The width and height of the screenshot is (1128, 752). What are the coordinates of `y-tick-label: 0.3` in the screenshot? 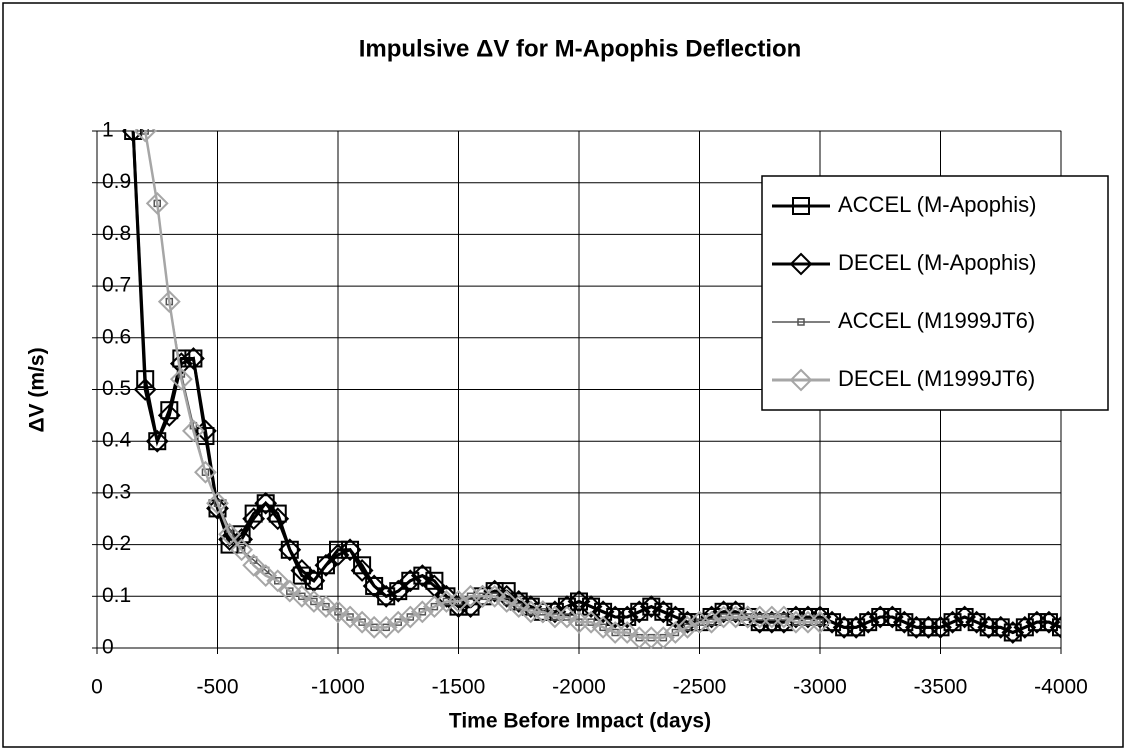 It's located at (116, 491).